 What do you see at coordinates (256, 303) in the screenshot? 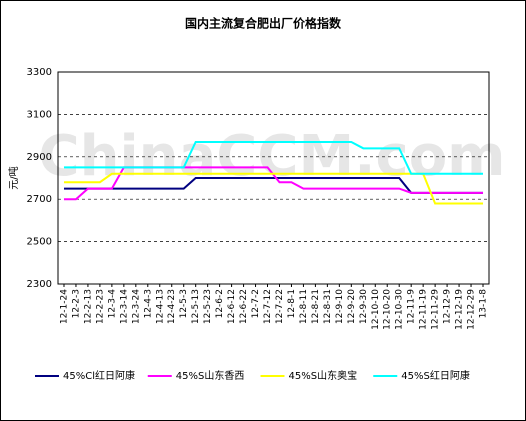
I see `x-tick-label: 12-7-2` at bounding box center [256, 303].